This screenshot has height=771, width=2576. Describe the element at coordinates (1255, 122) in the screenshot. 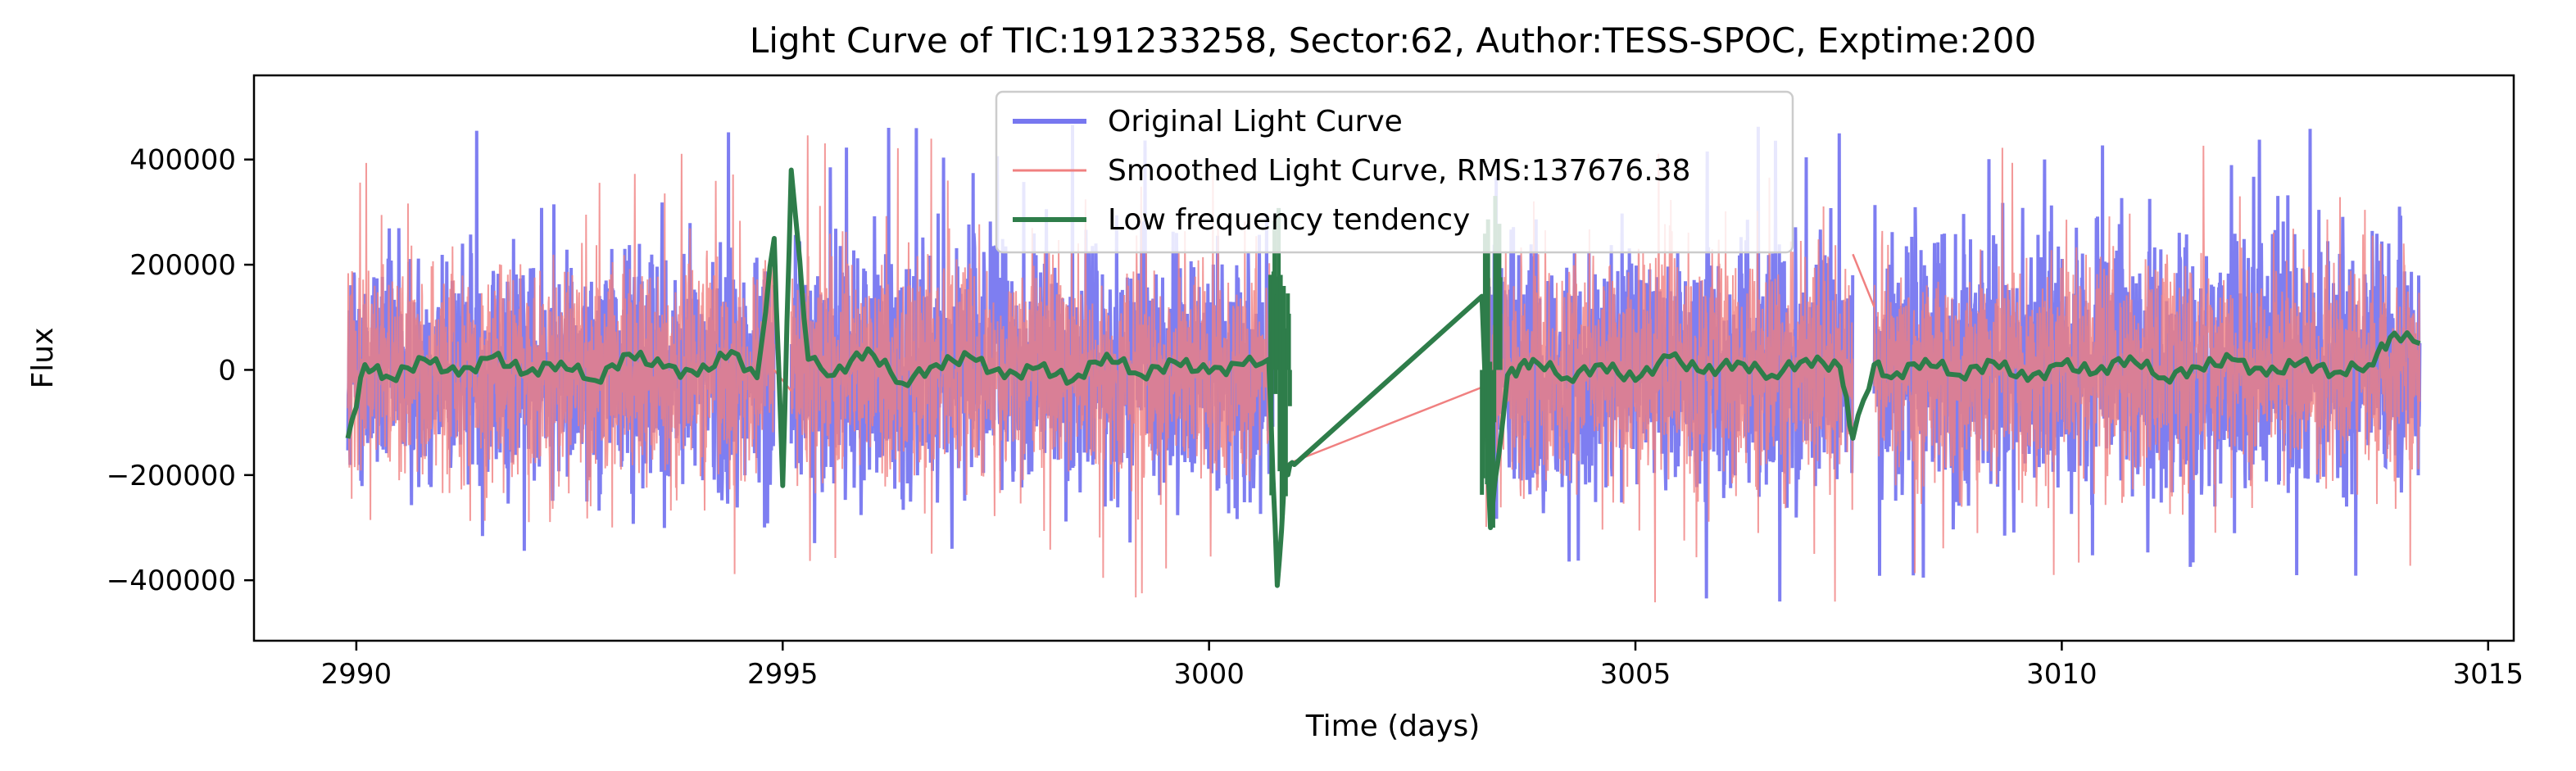

I see `legend-label-1: Original Light Curve` at that location.